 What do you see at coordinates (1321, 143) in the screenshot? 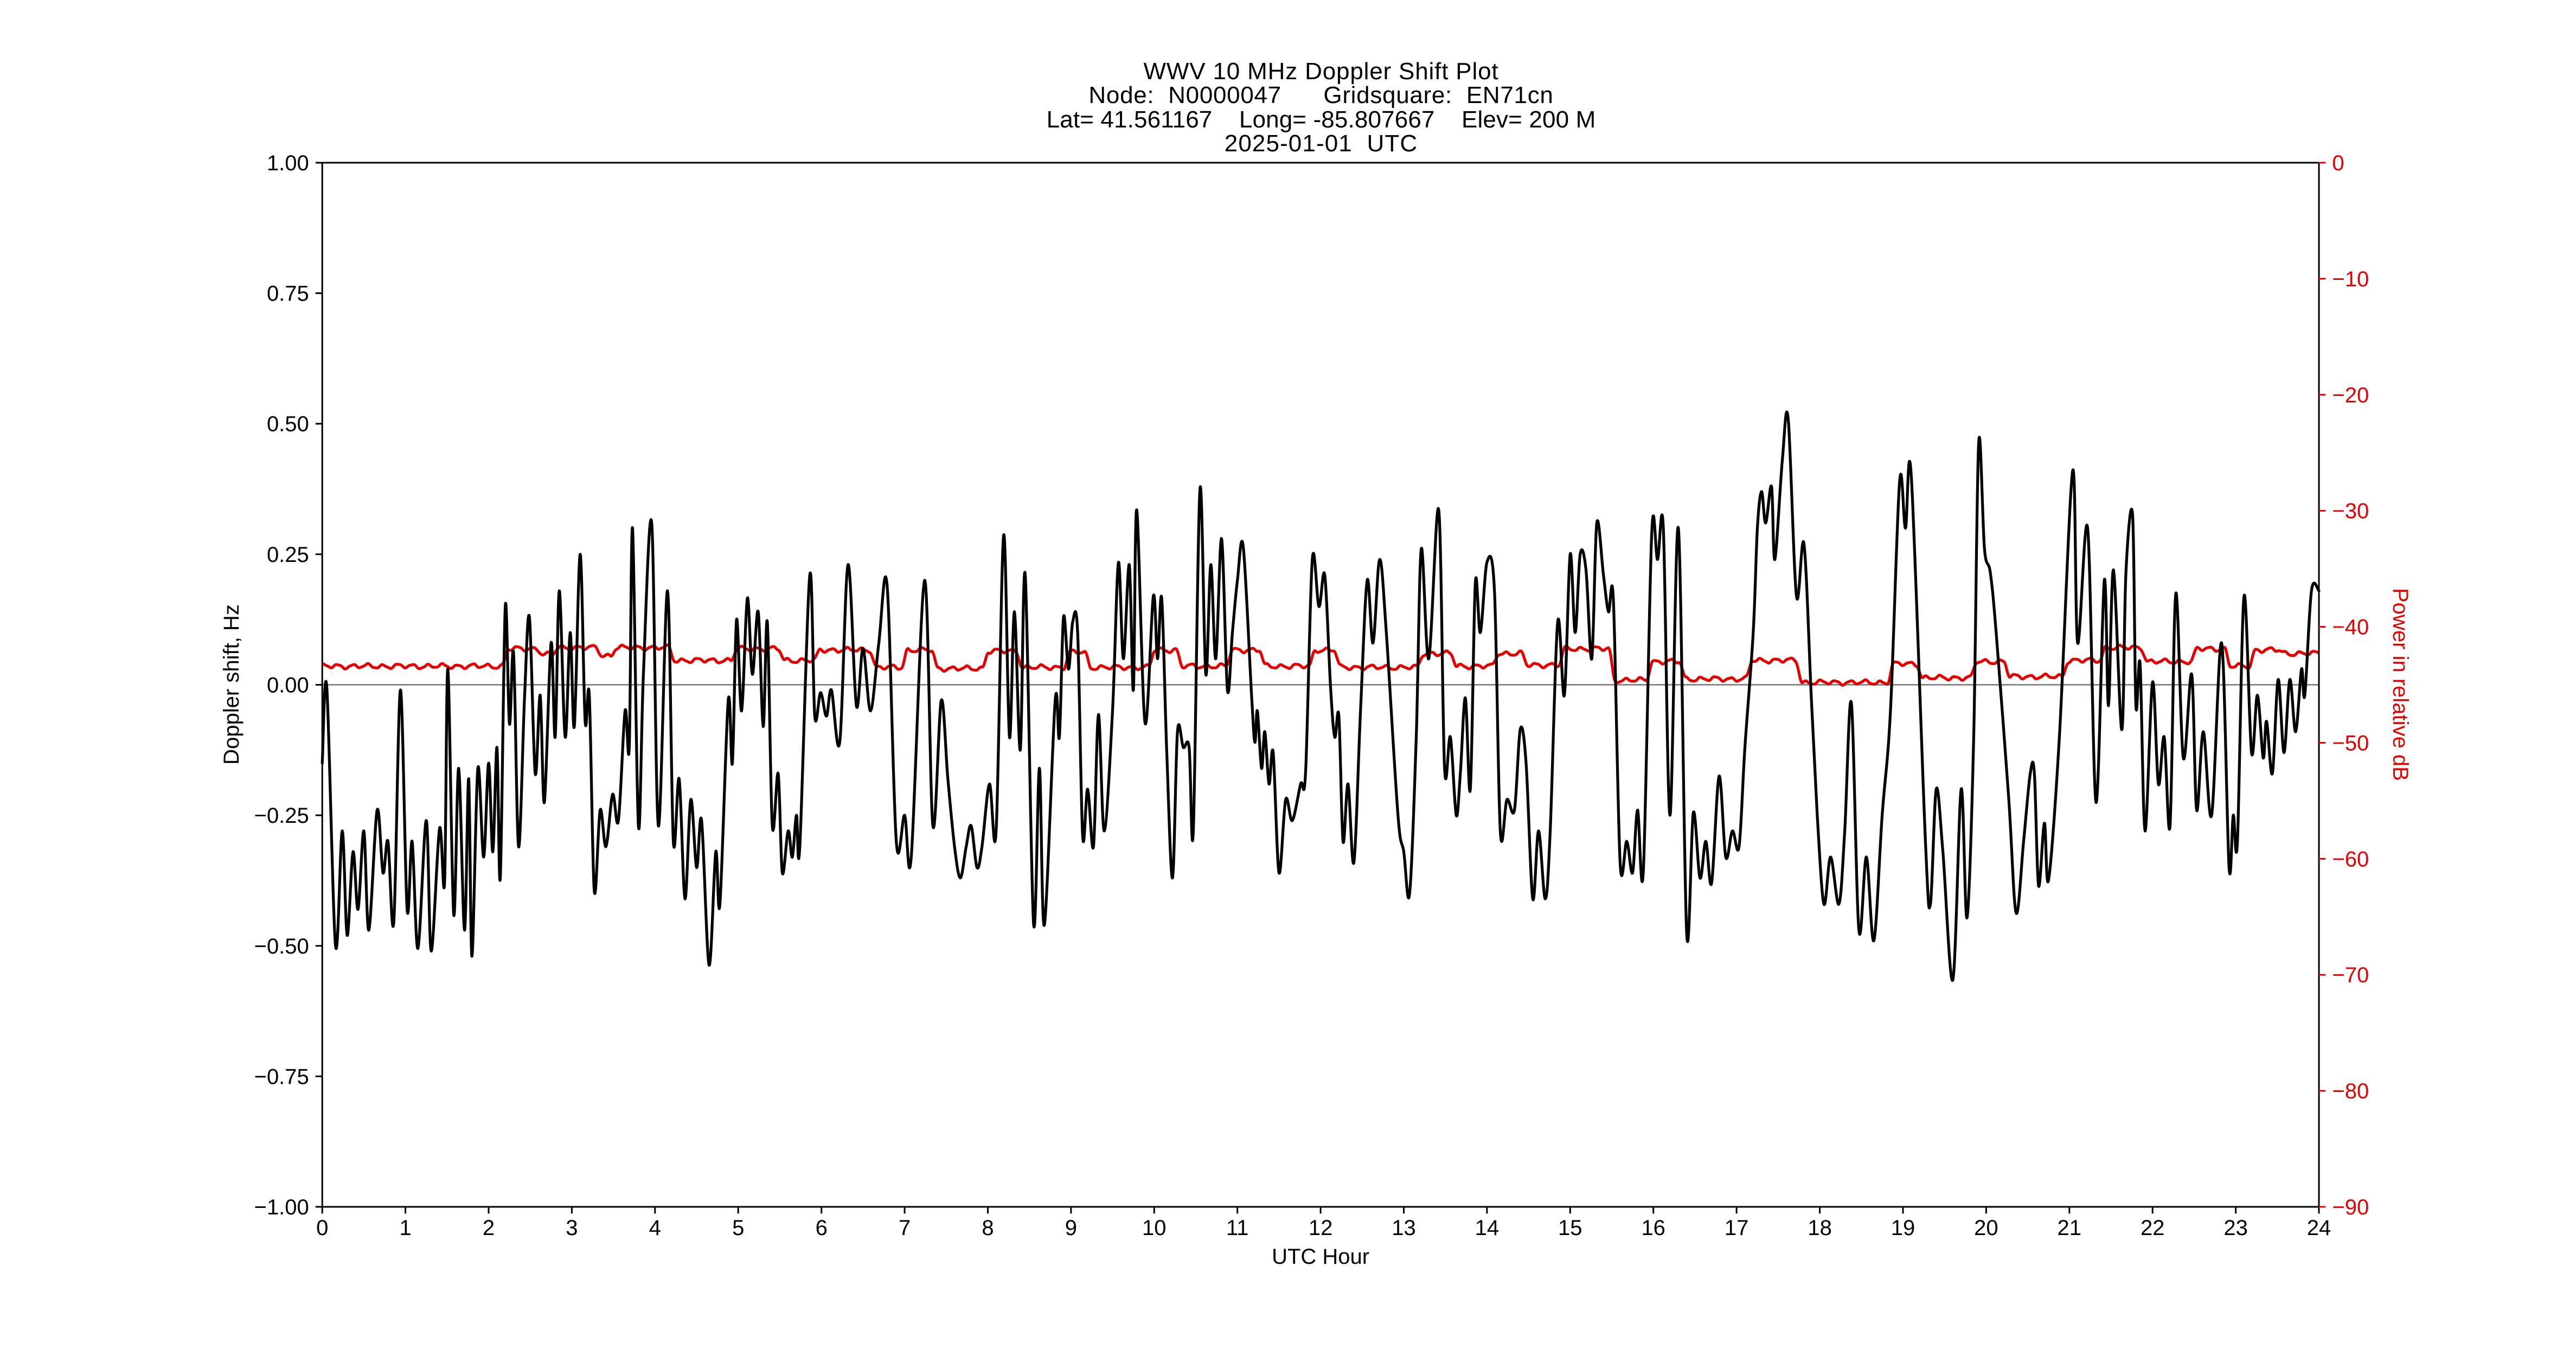
I see `svg-text: 2025-01-01 UTC` at bounding box center [1321, 143].